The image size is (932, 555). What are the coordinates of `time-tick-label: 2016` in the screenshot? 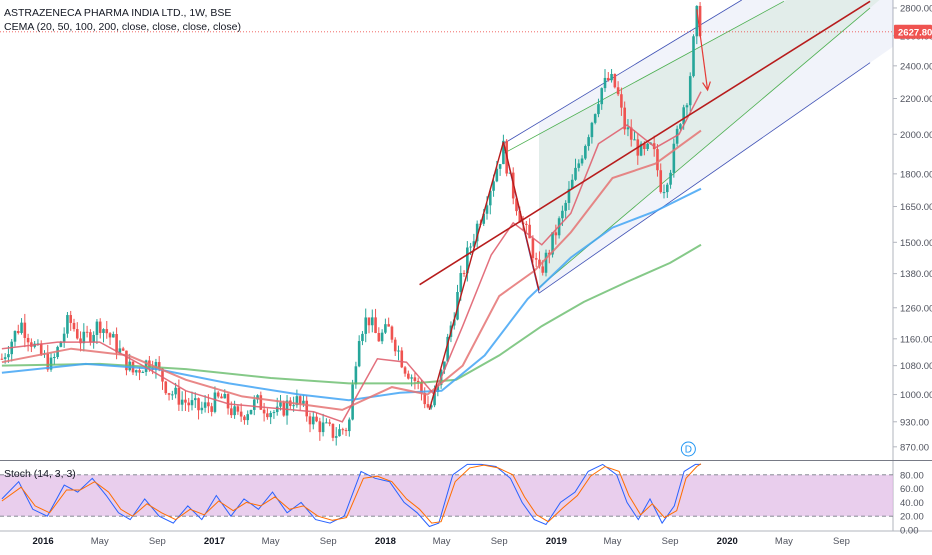 It's located at (43, 541).